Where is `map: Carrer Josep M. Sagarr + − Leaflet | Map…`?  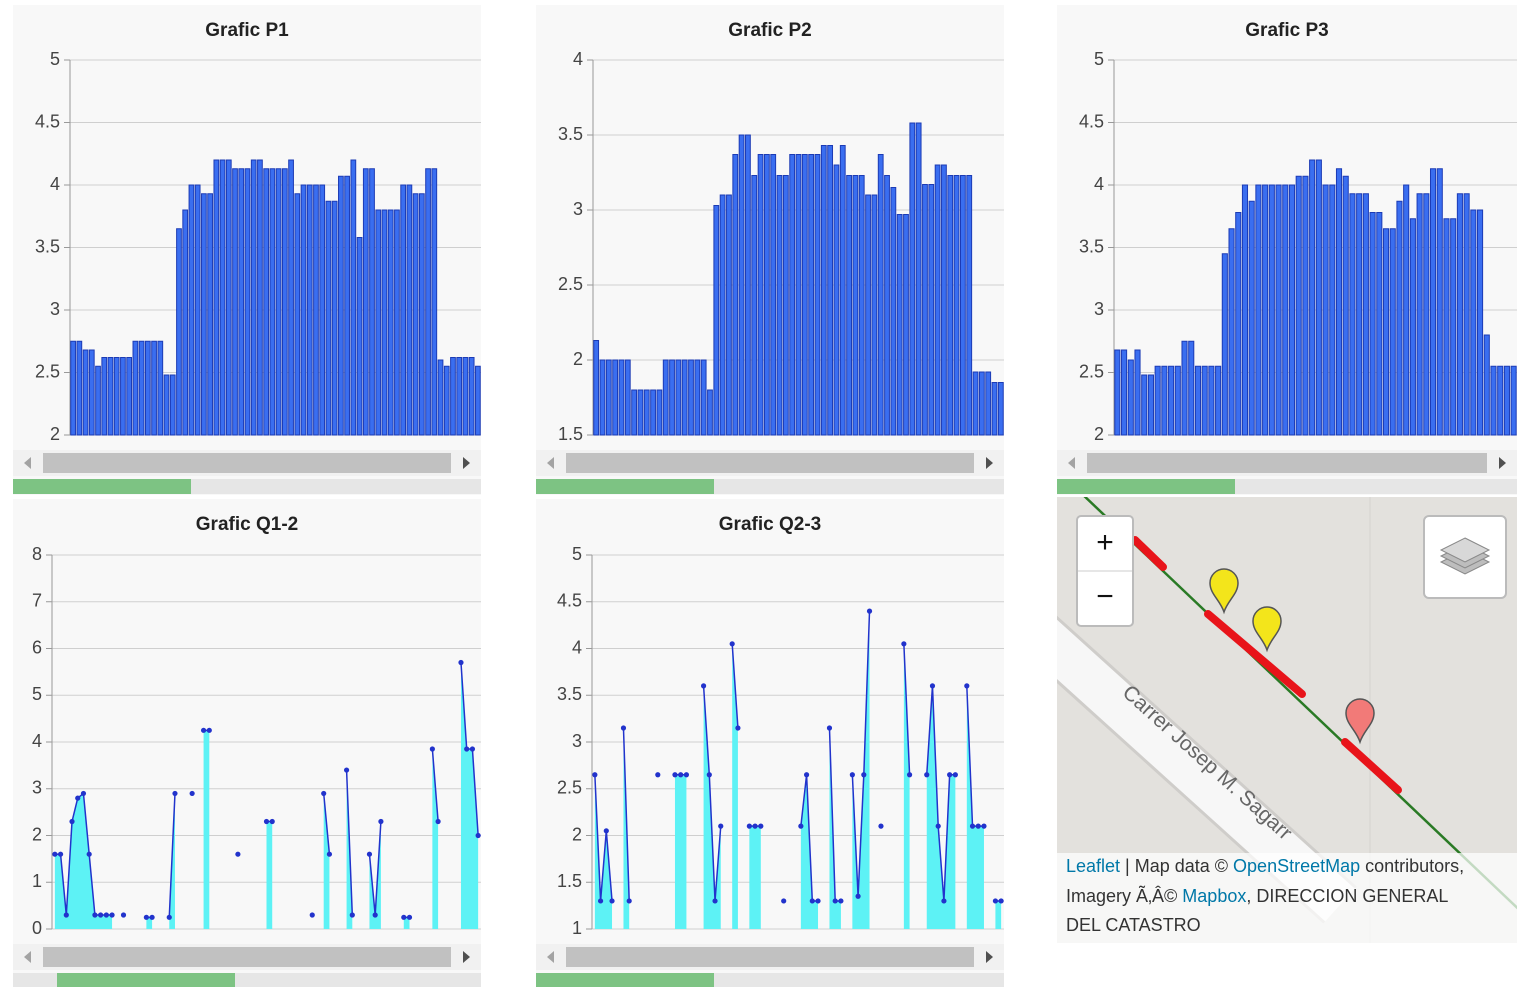 map: Carrer Josep M. Sagarr + − Leaflet | Map… is located at coordinates (1273, 717).